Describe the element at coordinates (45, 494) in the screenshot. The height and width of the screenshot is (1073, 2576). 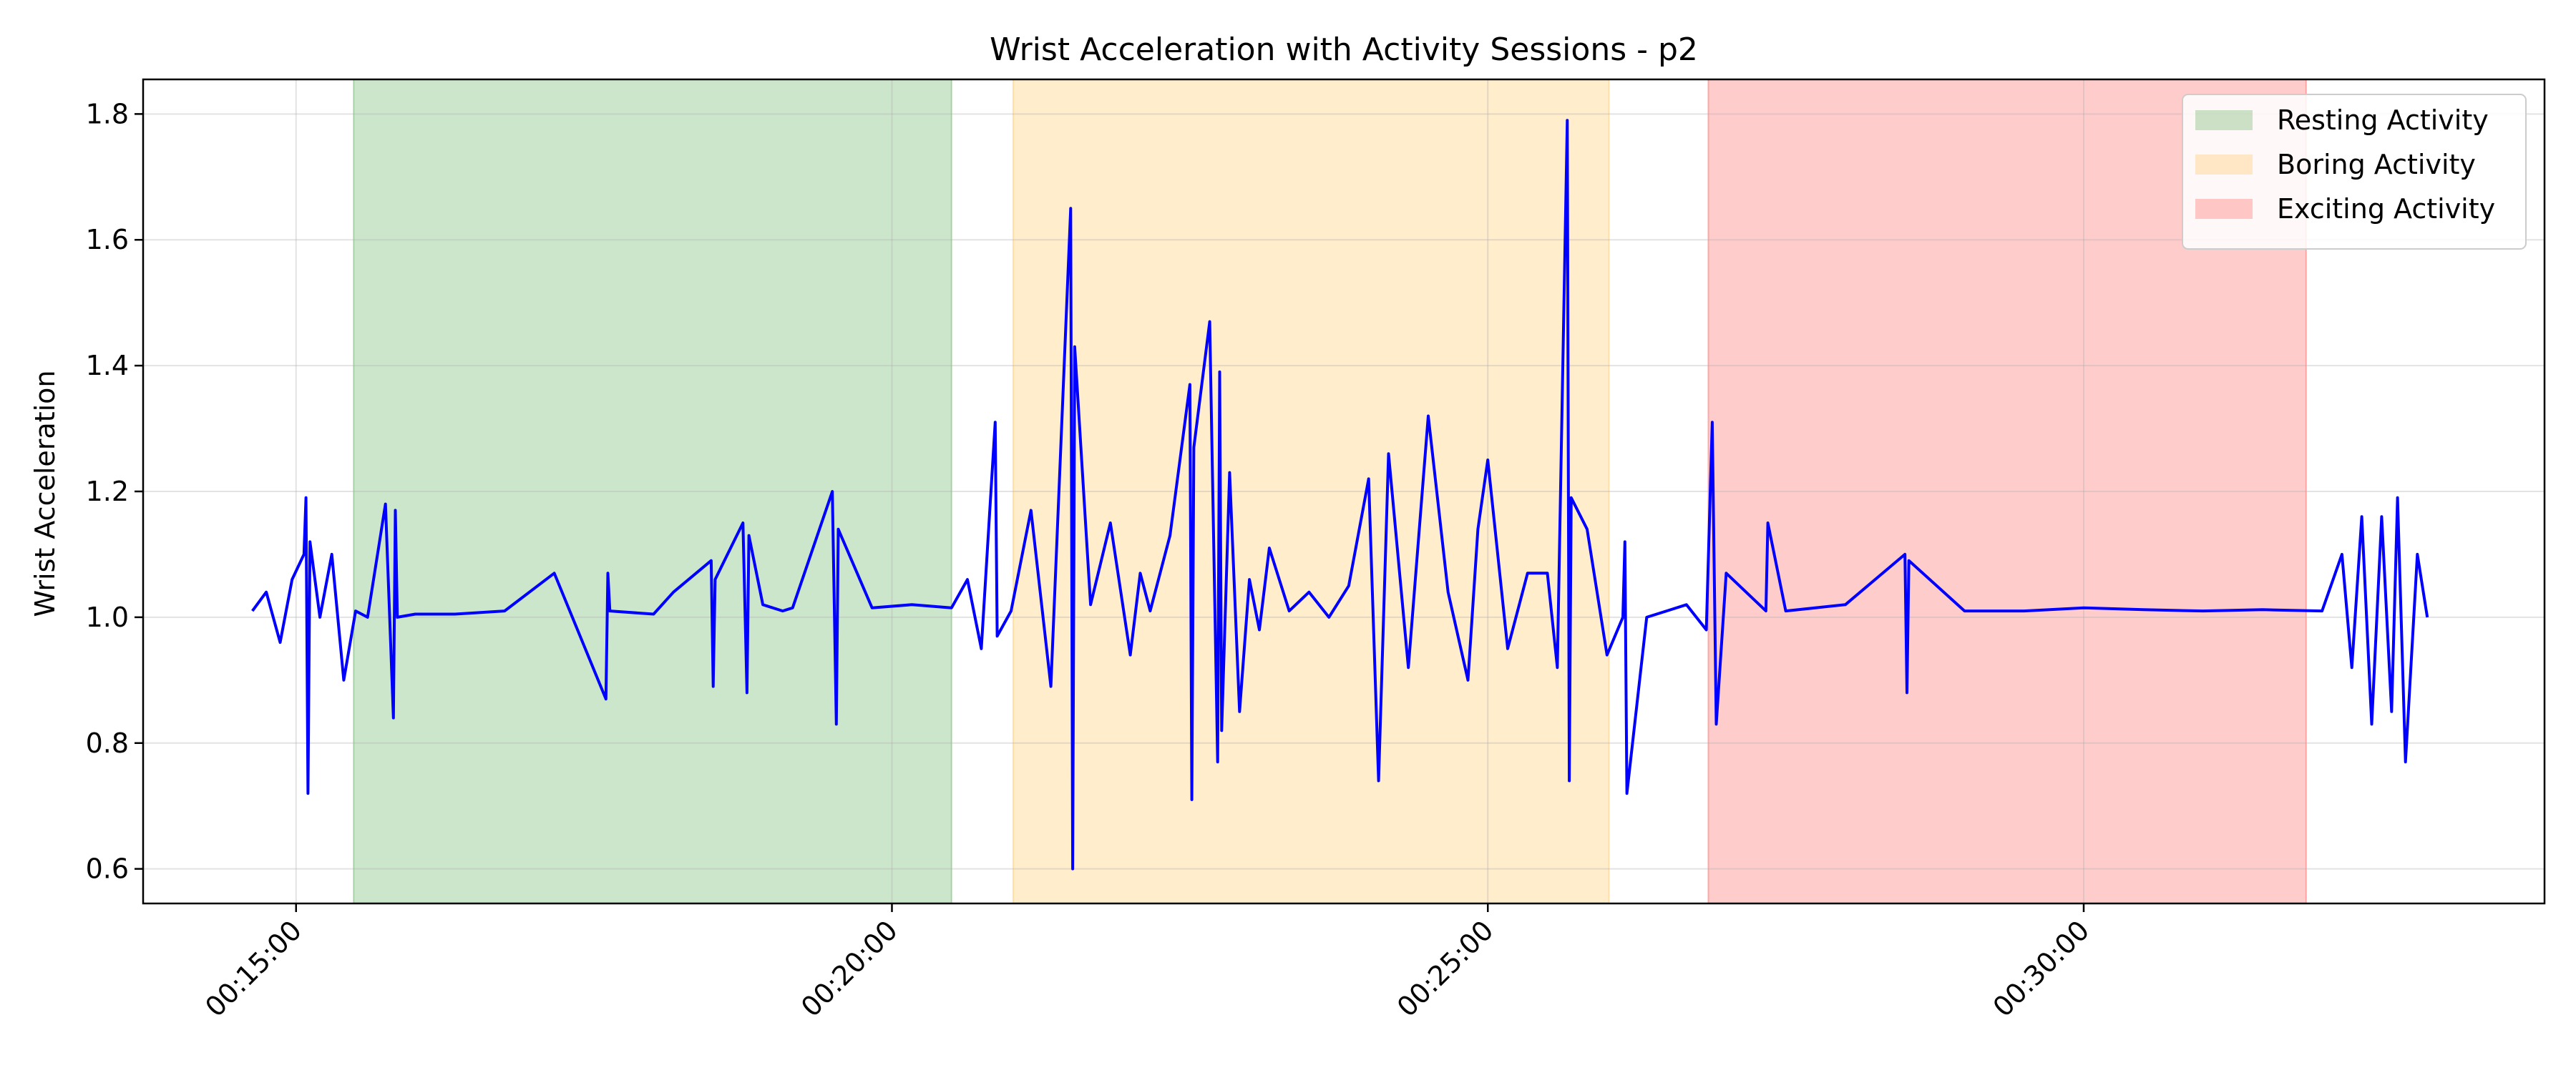
I see `y-axis-label: Wrist Acceleration` at that location.